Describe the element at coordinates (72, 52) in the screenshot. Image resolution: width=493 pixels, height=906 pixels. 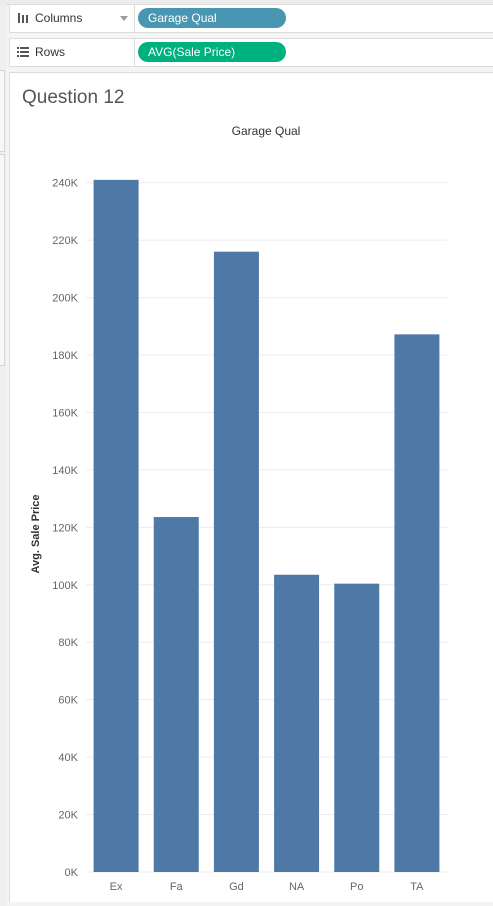
I see `rows-shelf-label: Rows` at that location.